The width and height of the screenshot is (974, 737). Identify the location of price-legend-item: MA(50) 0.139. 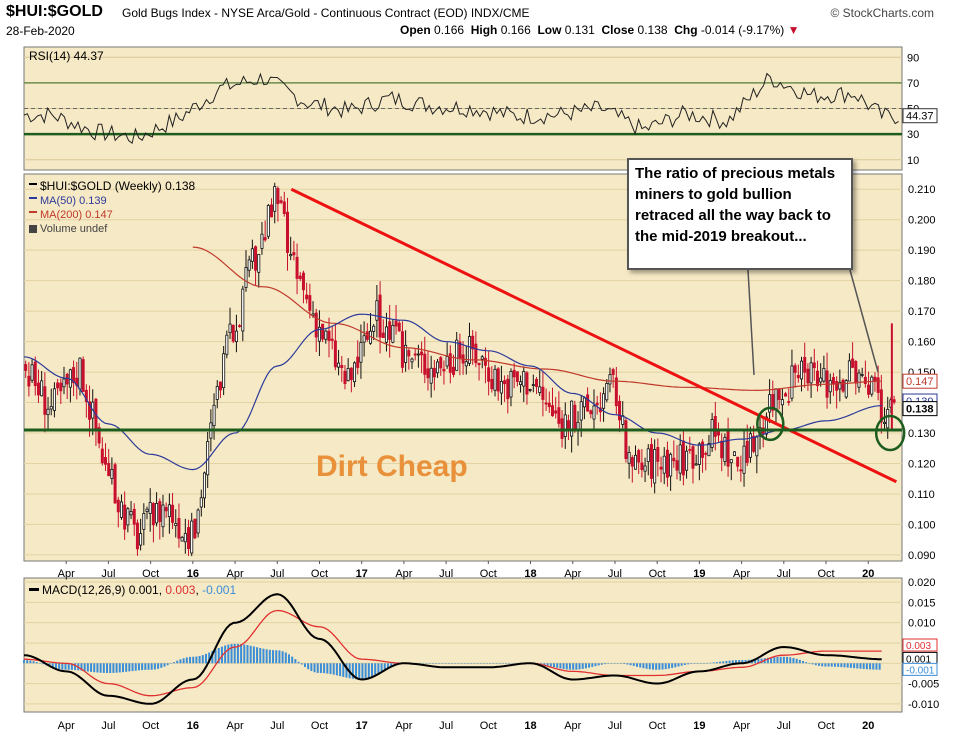
(73, 201).